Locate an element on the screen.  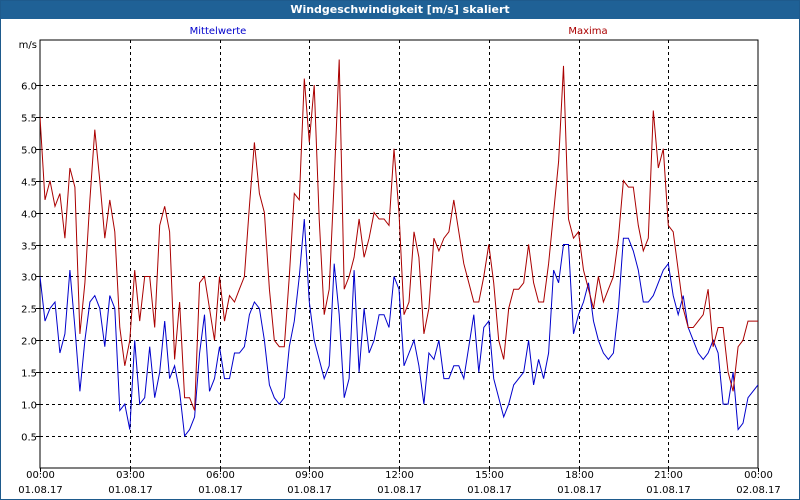
y-tick-label: 0.5 is located at coordinates (29, 438).